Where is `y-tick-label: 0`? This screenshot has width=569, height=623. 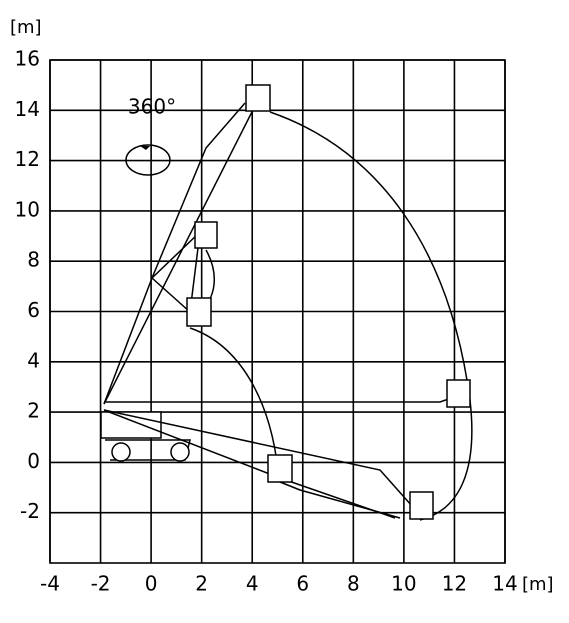 y-tick-label: 0 is located at coordinates (33, 461).